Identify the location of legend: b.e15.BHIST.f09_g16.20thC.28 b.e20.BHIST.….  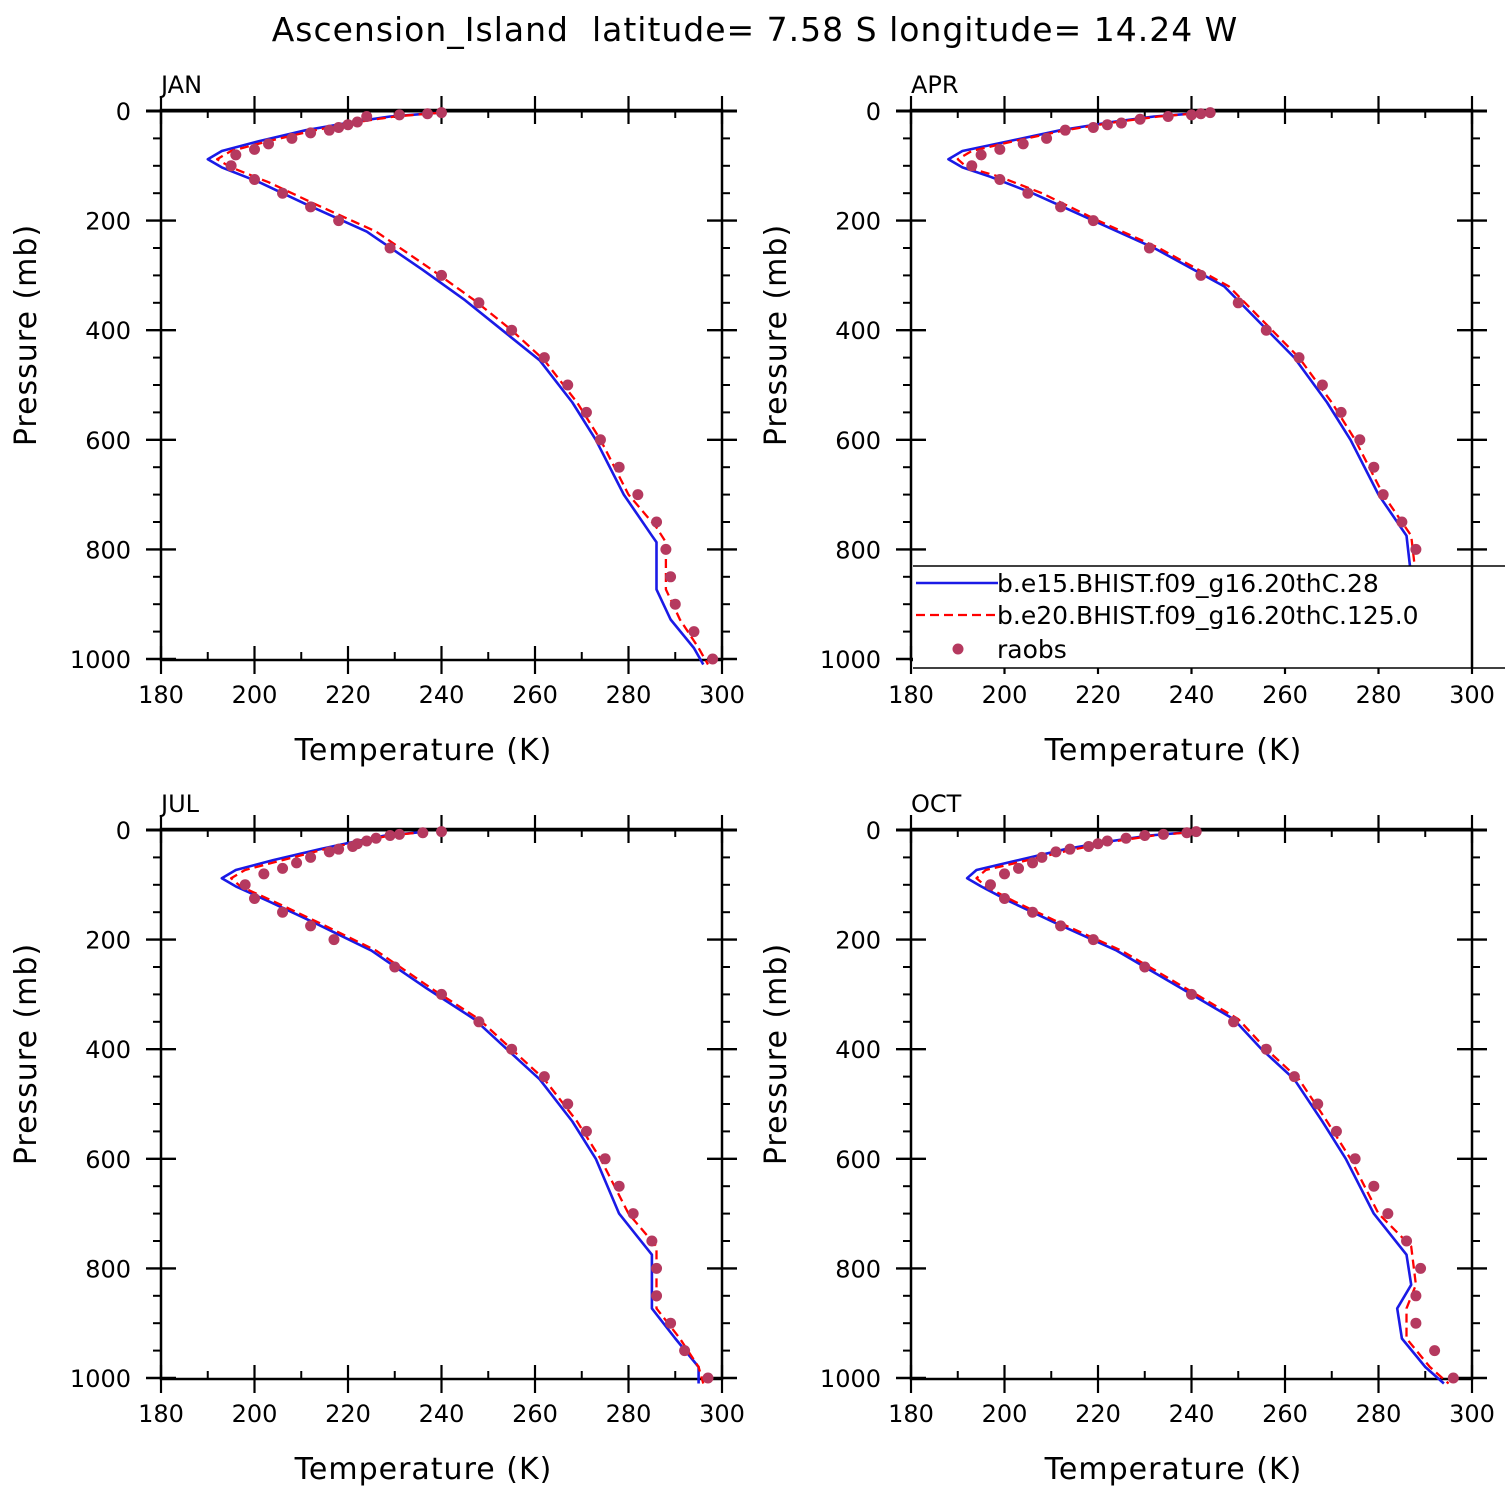
(1211, 617).